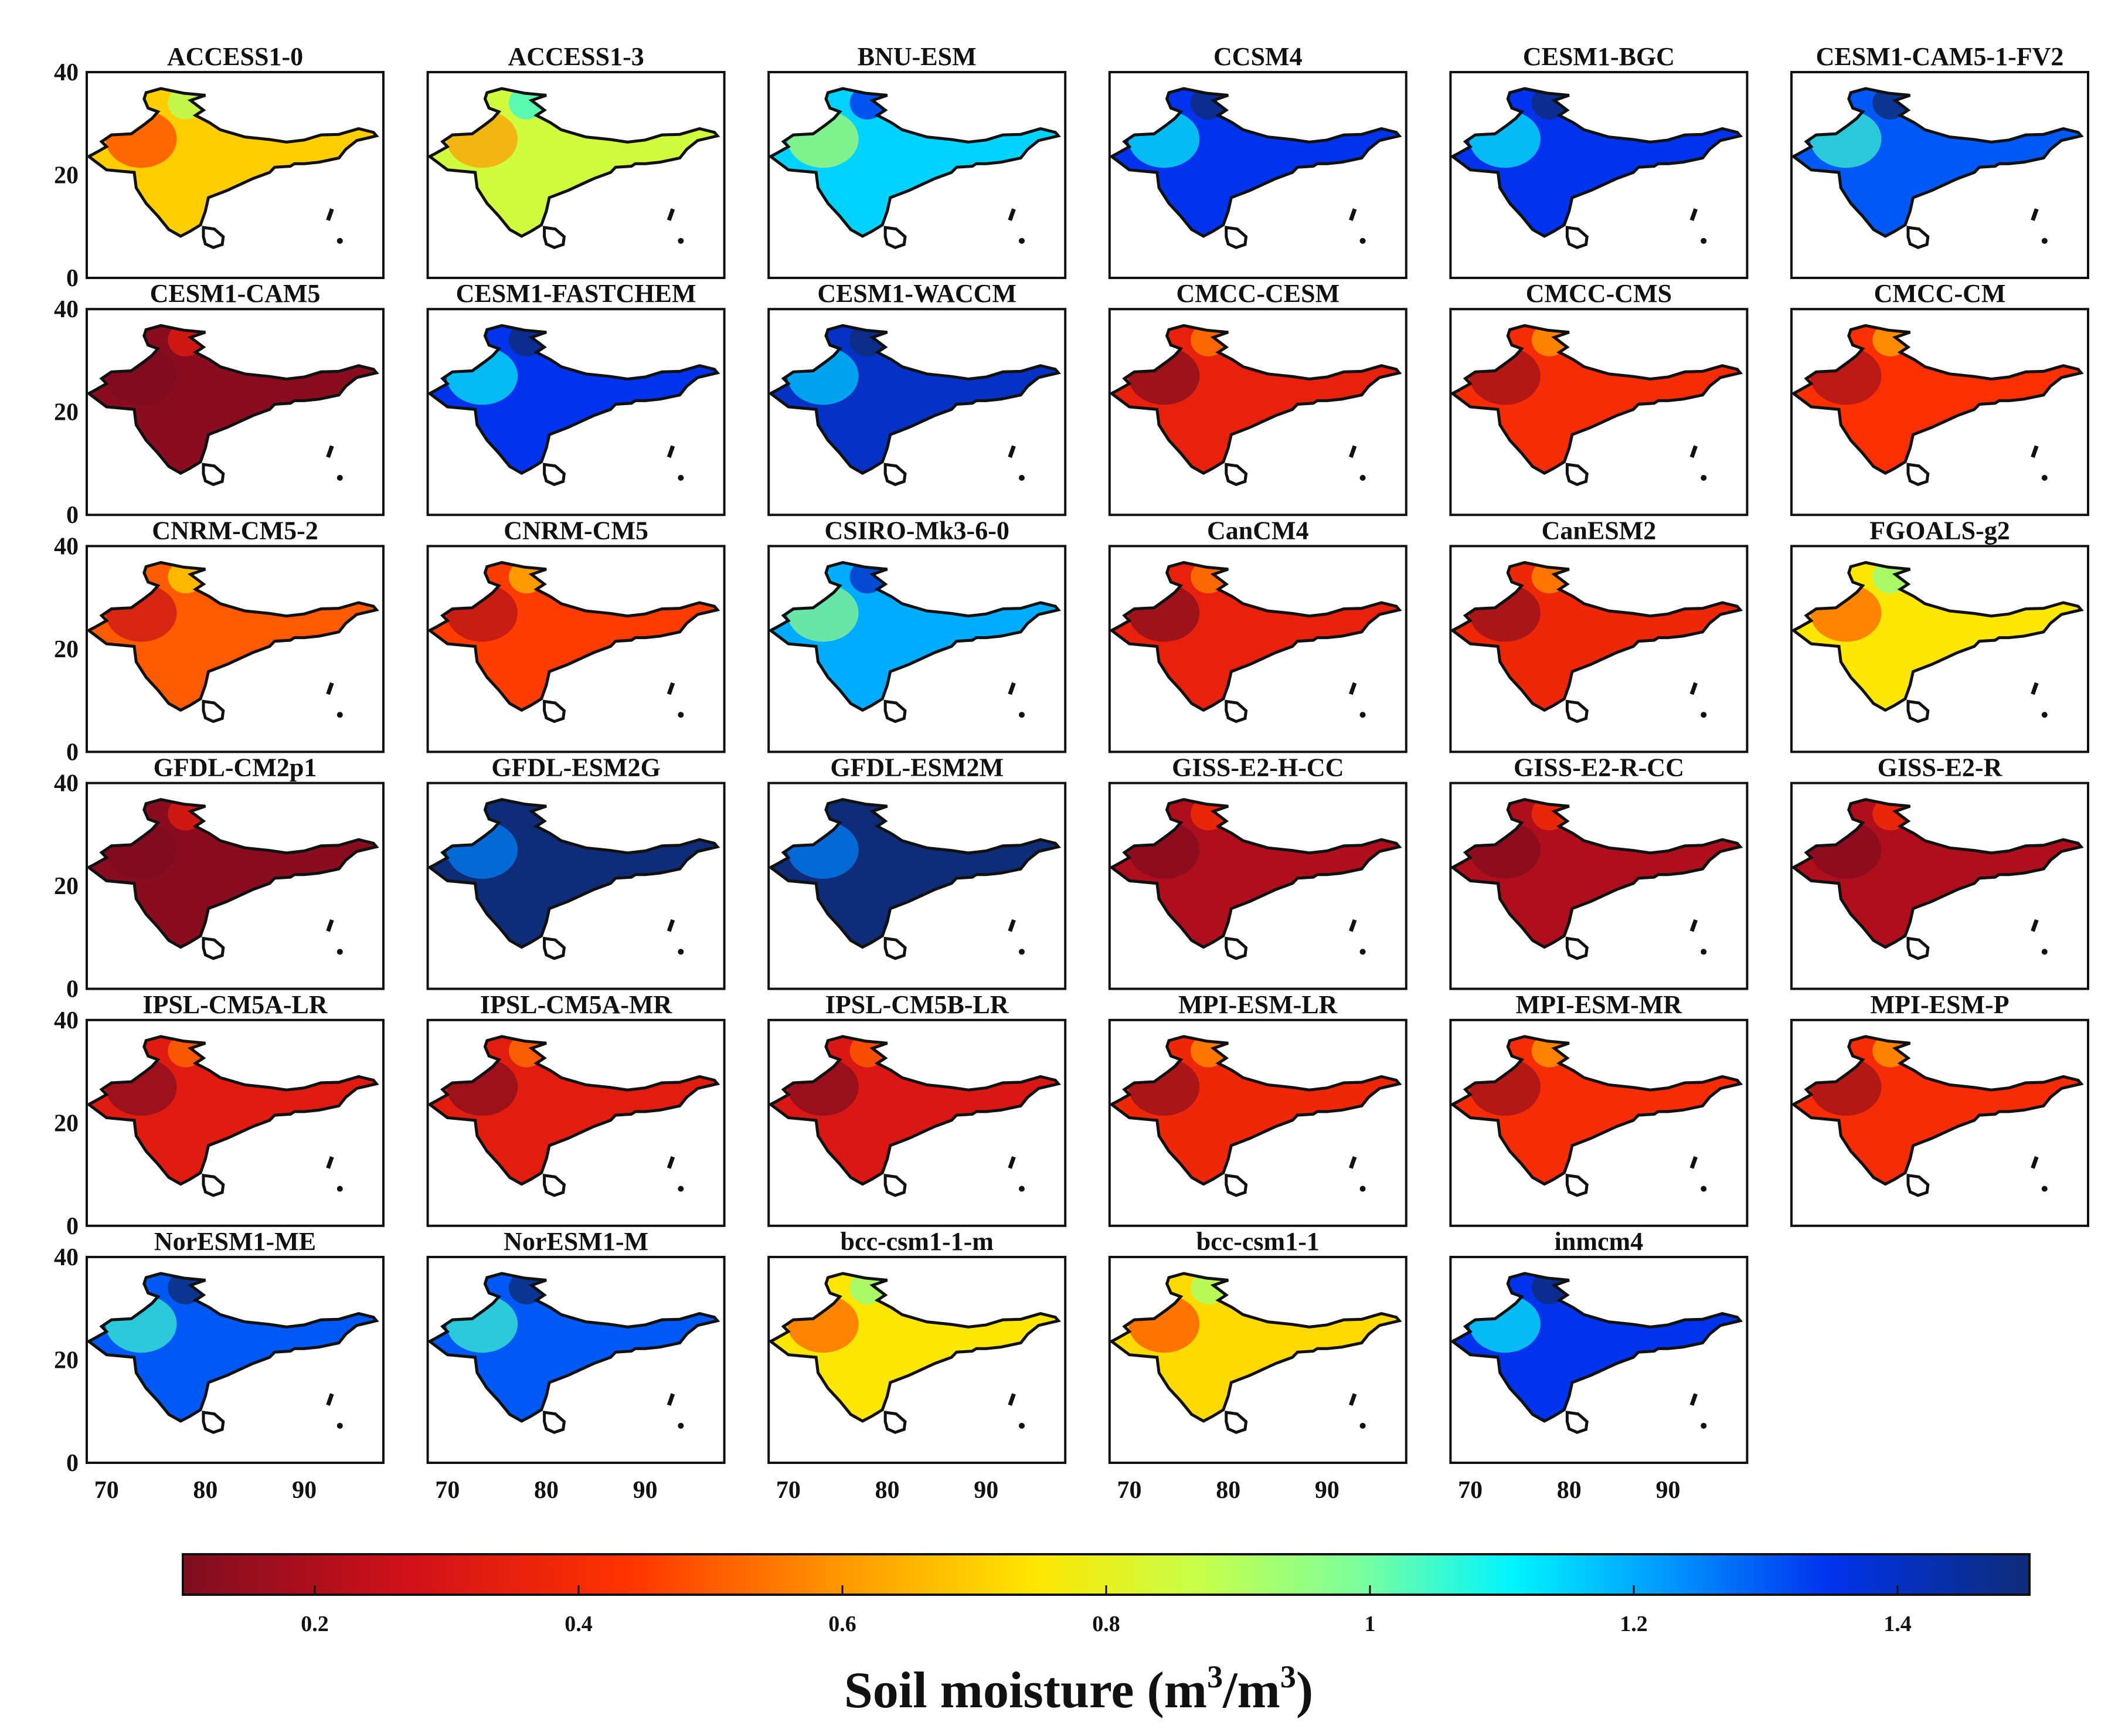 The height and width of the screenshot is (1736, 2108). I want to click on map-panel: GFDL-ESM2M, so click(917, 871).